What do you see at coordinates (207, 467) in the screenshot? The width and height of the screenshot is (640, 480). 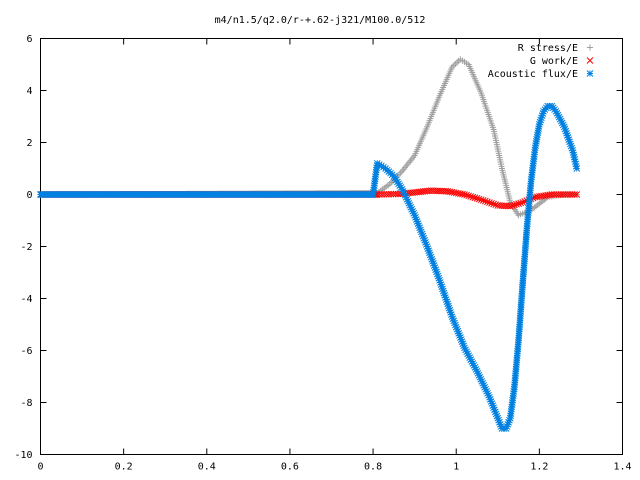 I see `x-tick-label: 0.4` at bounding box center [207, 467].